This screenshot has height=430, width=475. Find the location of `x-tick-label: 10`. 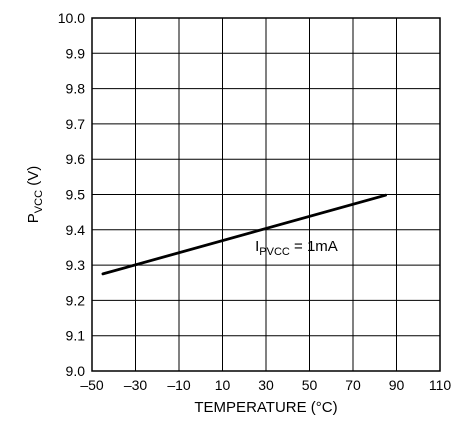

x-tick-label: 10 is located at coordinates (223, 385).